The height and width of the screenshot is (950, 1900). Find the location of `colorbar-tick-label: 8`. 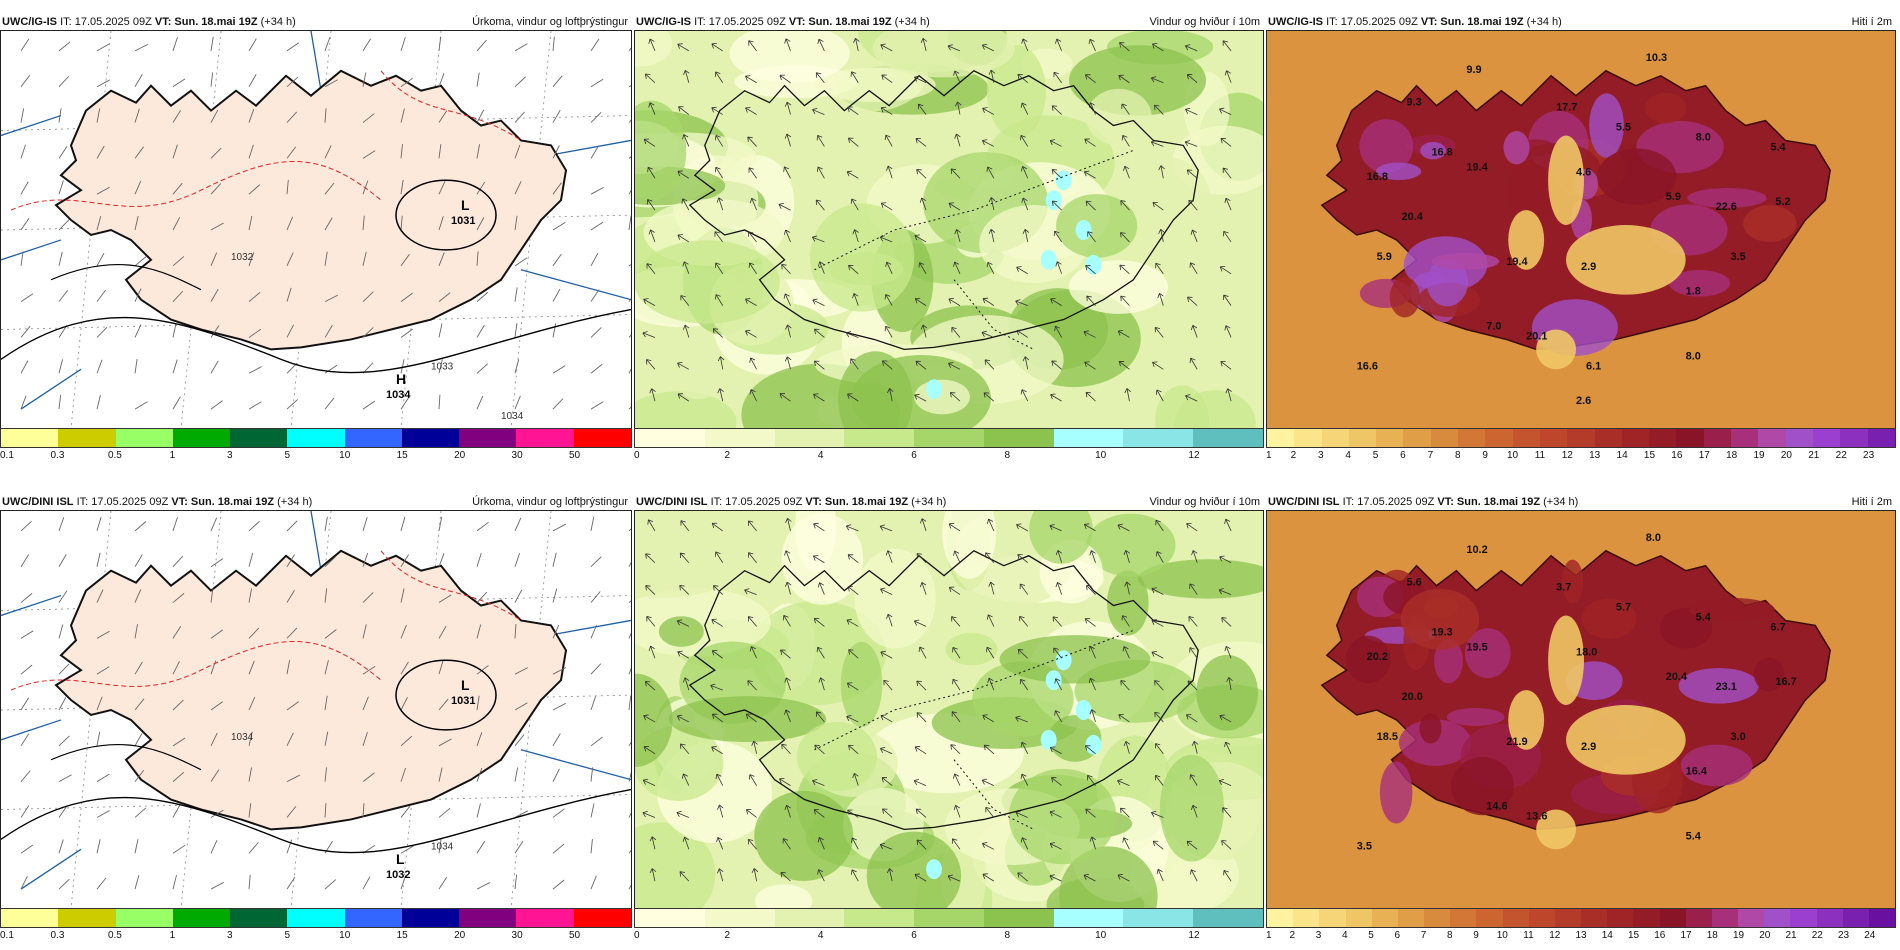

colorbar-tick-label: 8 is located at coordinates (1457, 455).